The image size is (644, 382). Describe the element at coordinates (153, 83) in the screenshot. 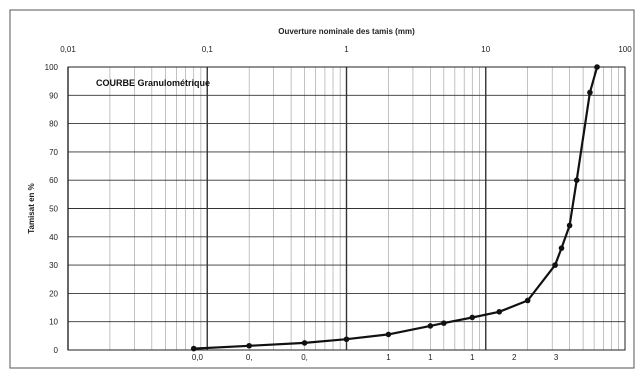

I see `chart-title: COURBE Granulométrique` at that location.